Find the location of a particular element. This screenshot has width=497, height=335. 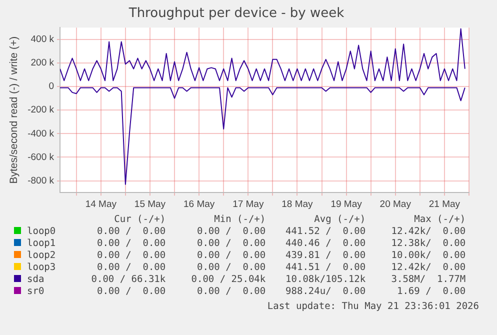

text: 440.46 / 0.00 is located at coordinates (325, 243).